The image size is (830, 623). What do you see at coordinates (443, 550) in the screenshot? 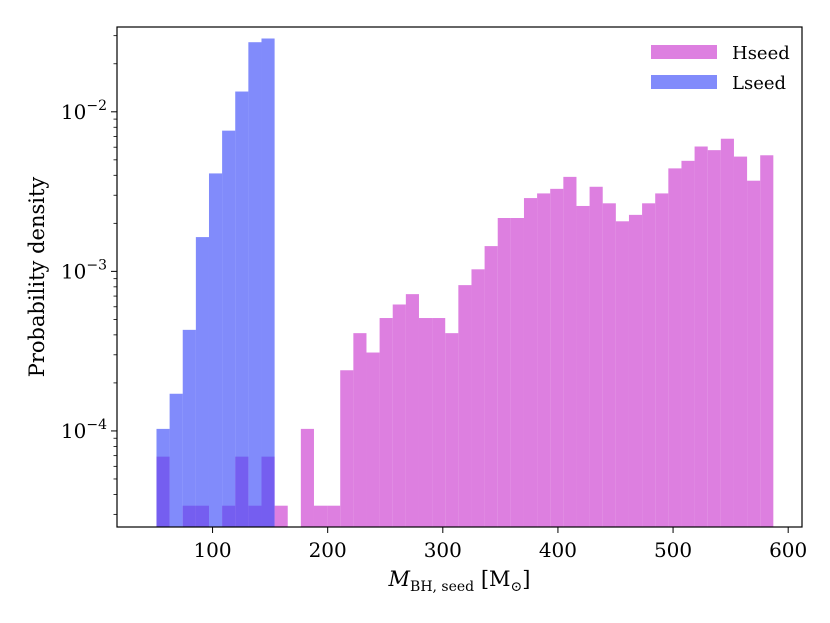
I see `x-tick-label-300: 300` at bounding box center [443, 550].